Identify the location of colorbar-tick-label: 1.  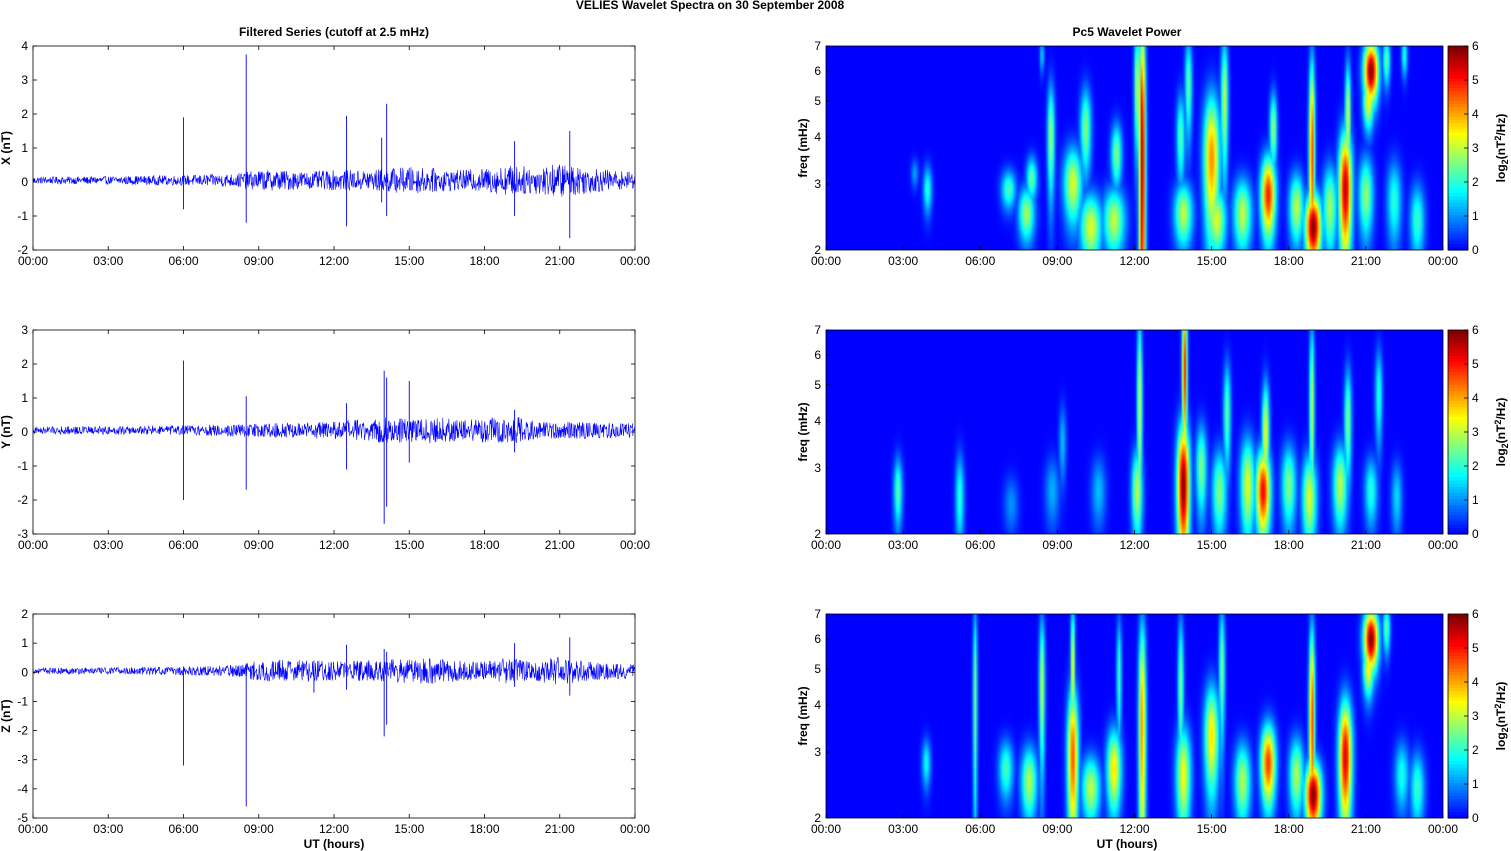
(1475, 784).